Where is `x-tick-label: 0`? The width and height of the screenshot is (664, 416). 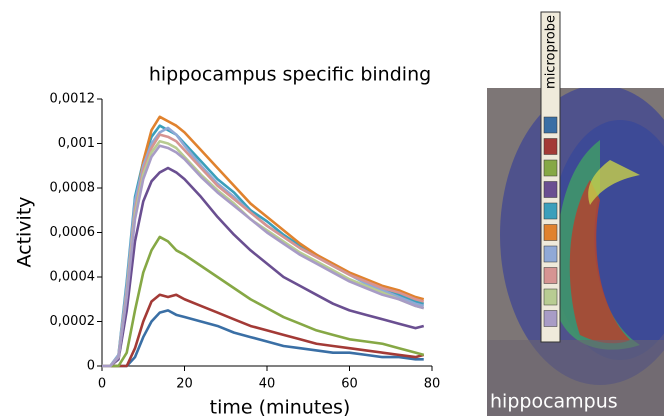 x-tick-label: 0 is located at coordinates (102, 384).